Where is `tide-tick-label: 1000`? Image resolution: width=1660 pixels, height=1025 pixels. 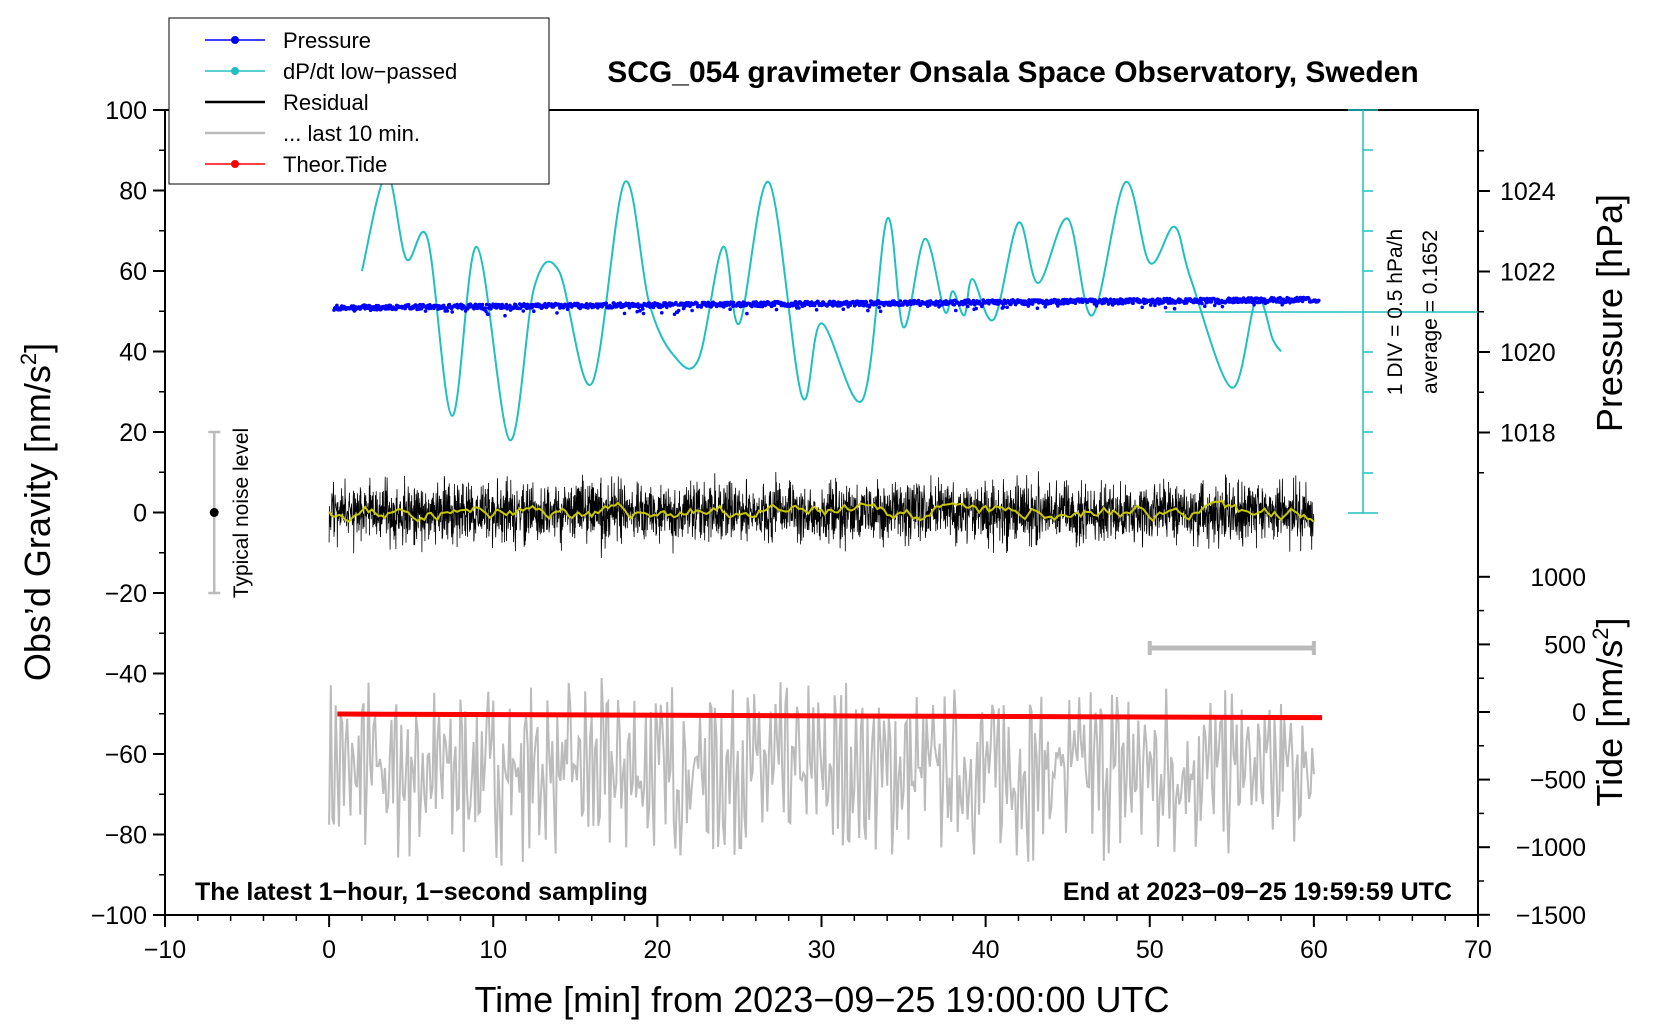
tide-tick-label: 1000 is located at coordinates (1558, 578).